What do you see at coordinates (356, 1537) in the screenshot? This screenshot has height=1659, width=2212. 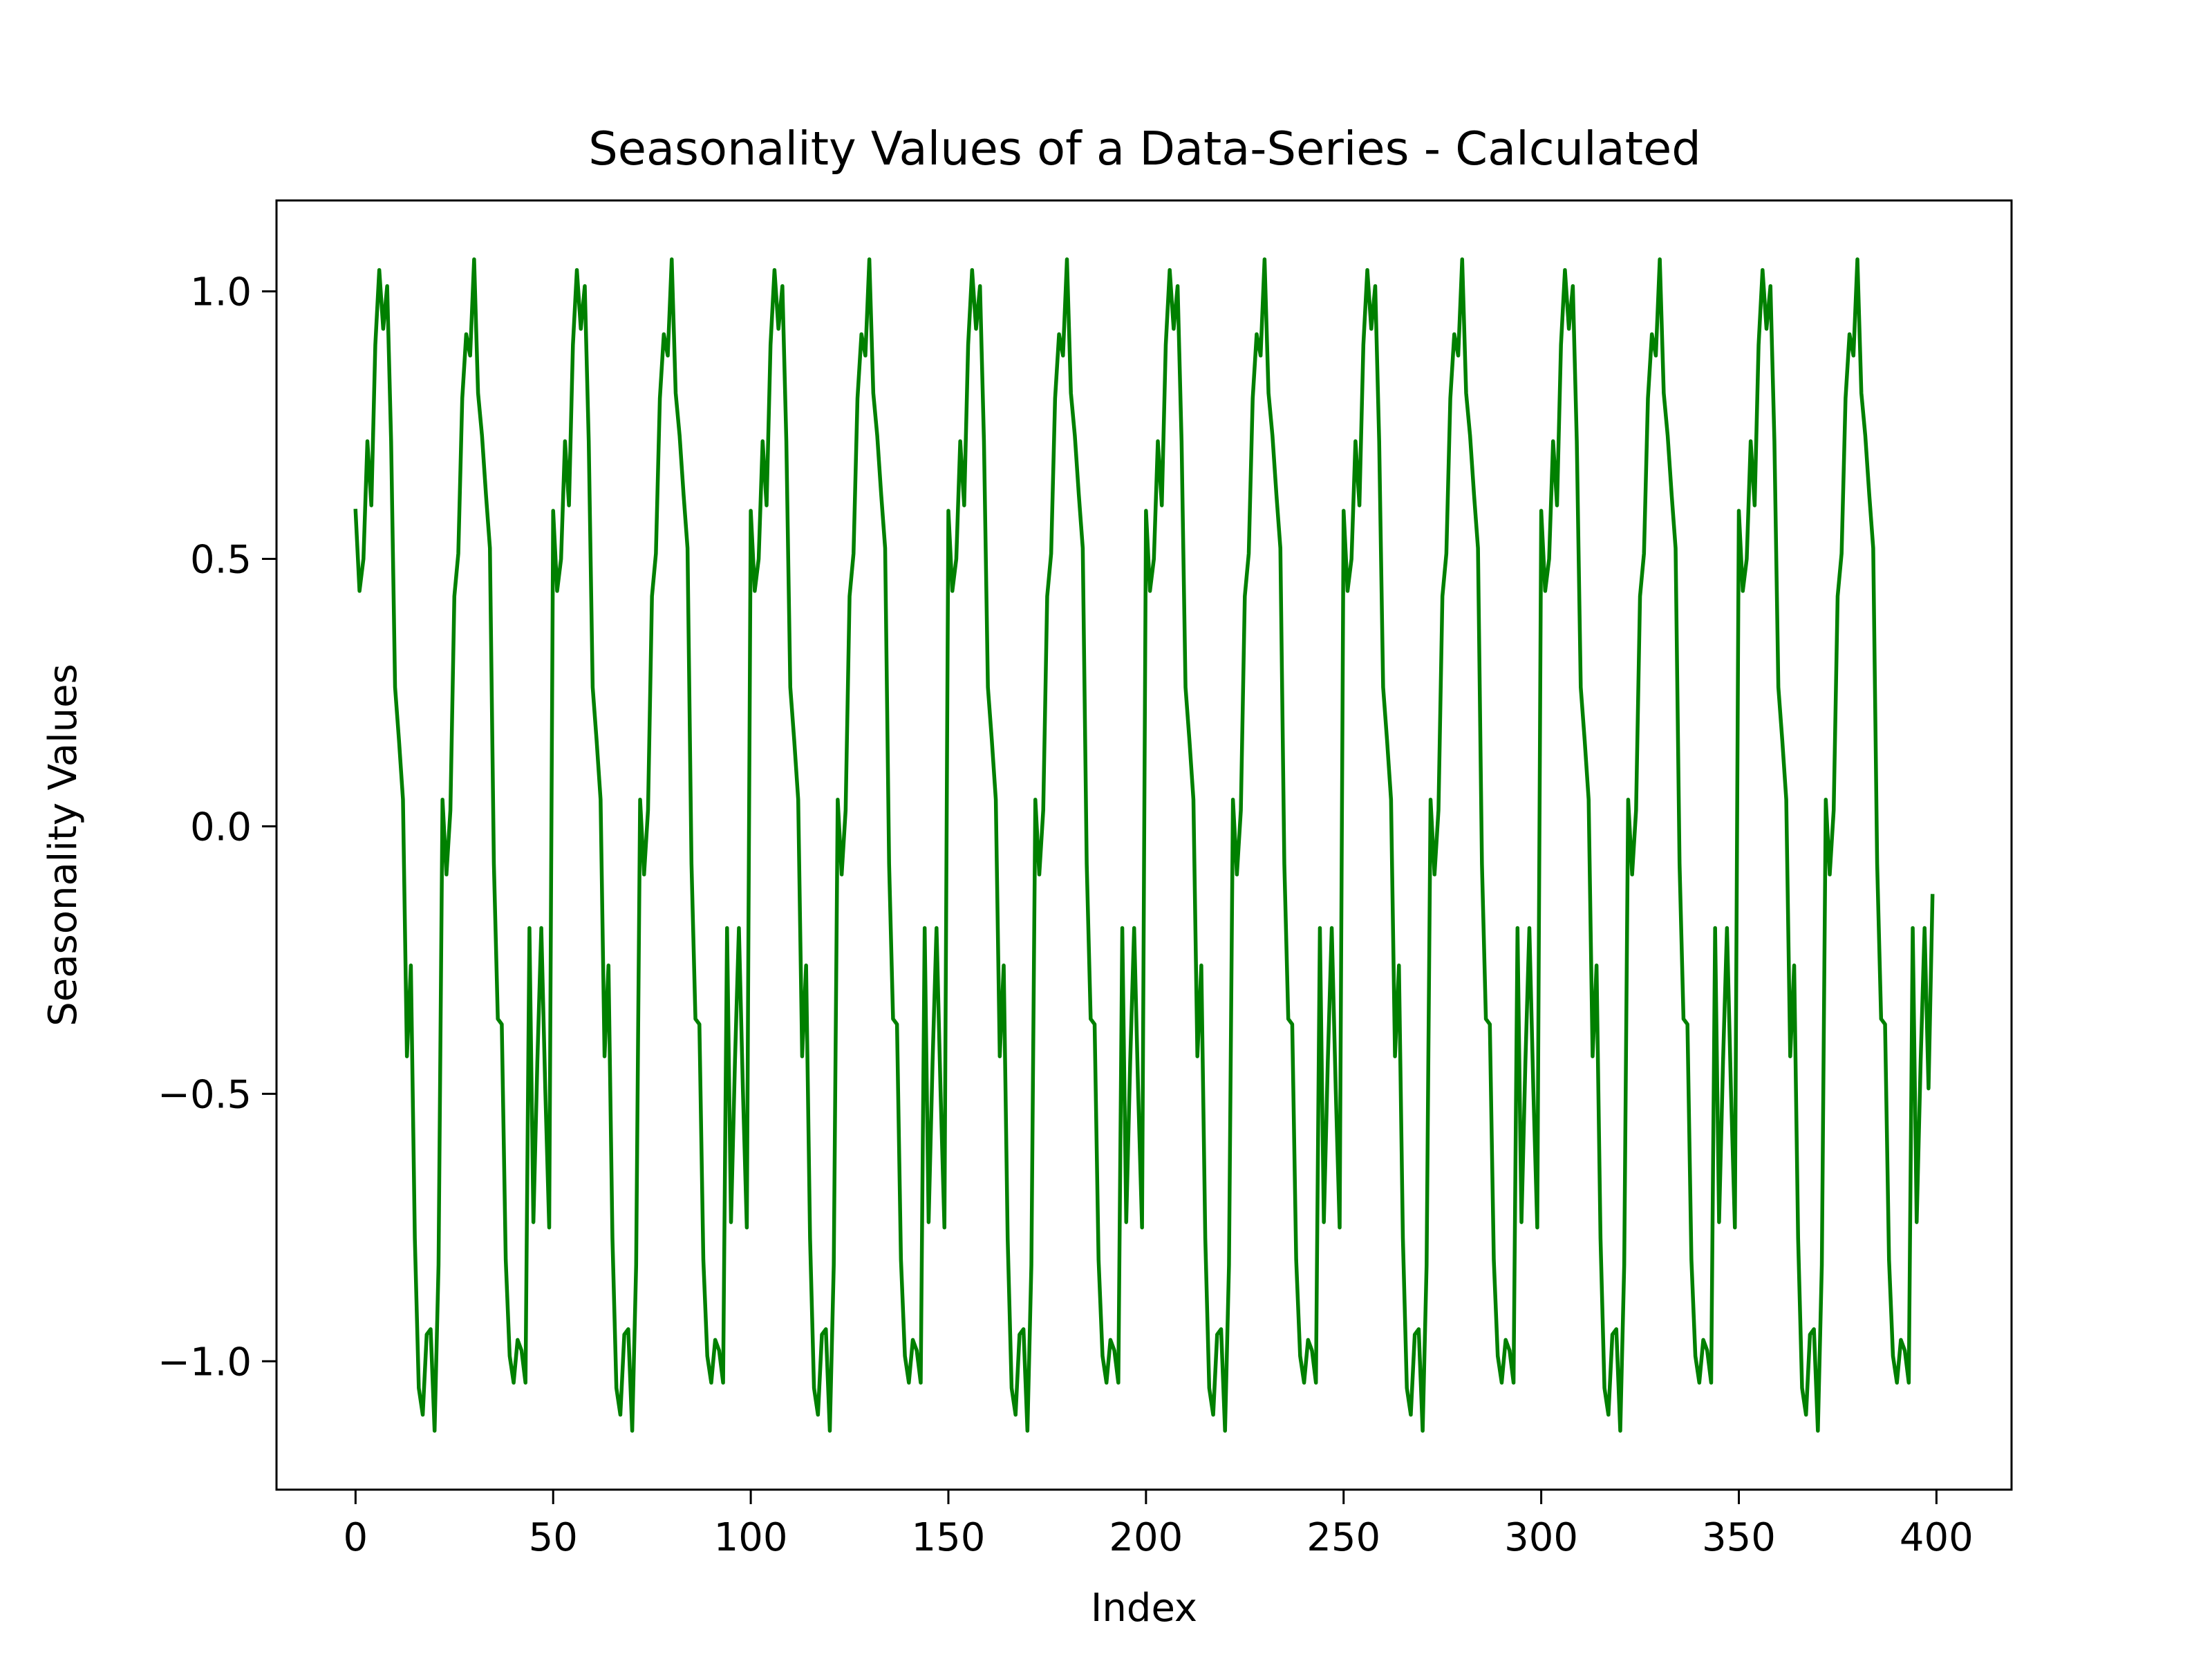 I see `x-tick-label: 0` at bounding box center [356, 1537].